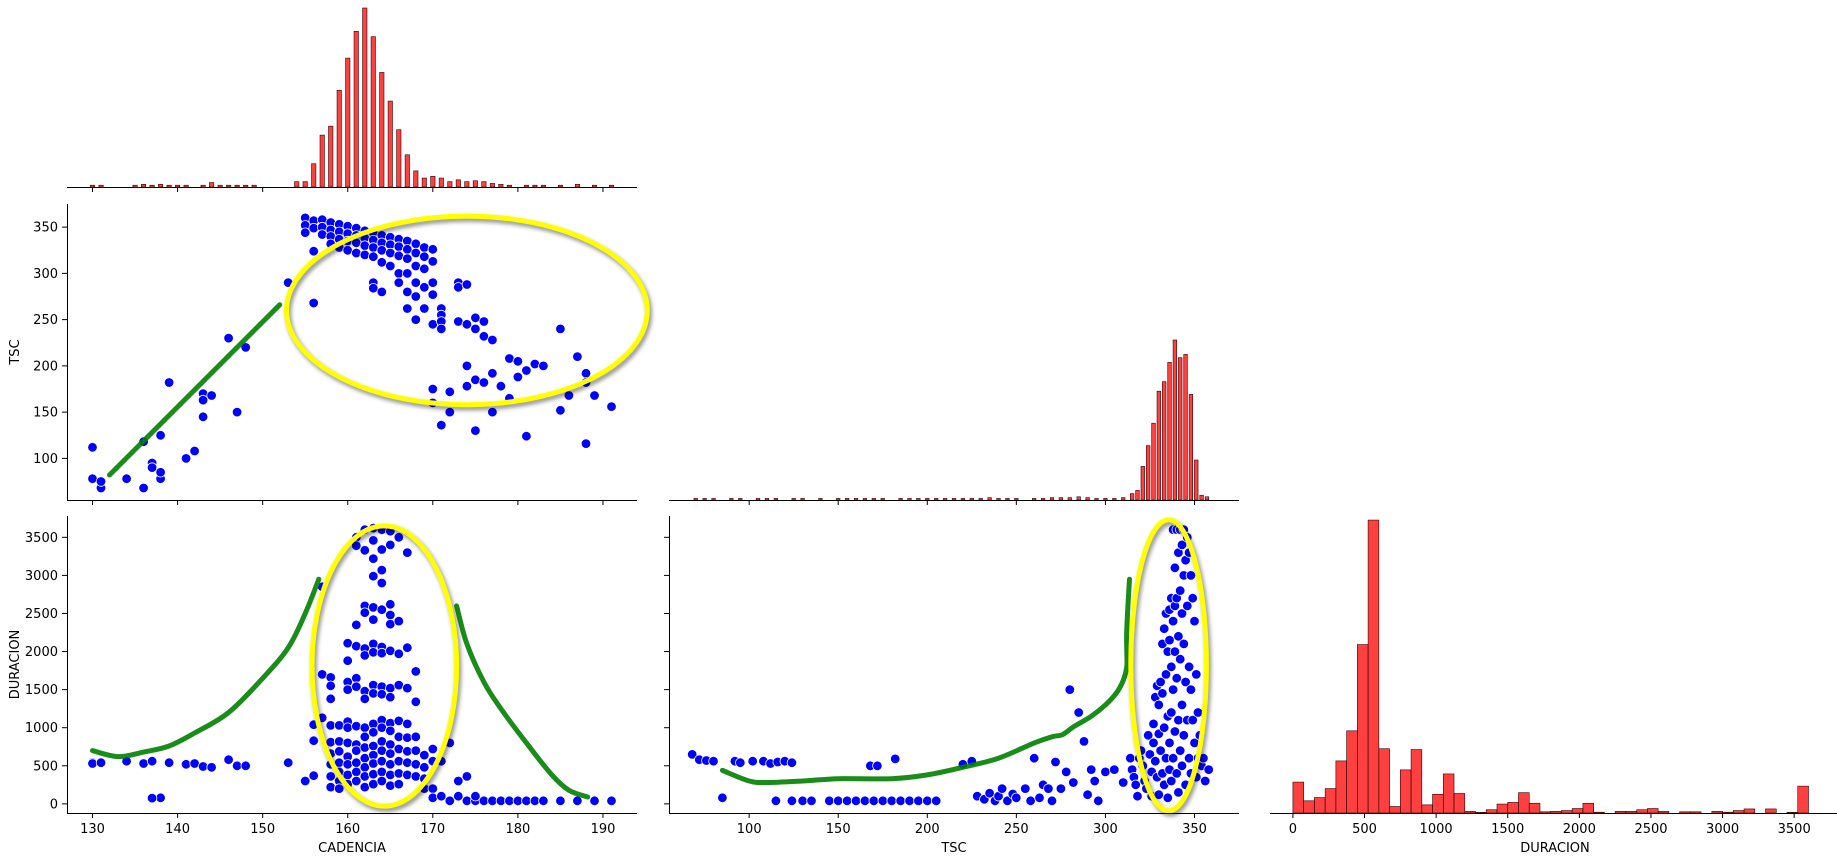 The height and width of the screenshot is (858, 1837). I want to click on y-tick-label: 3500, so click(41, 538).